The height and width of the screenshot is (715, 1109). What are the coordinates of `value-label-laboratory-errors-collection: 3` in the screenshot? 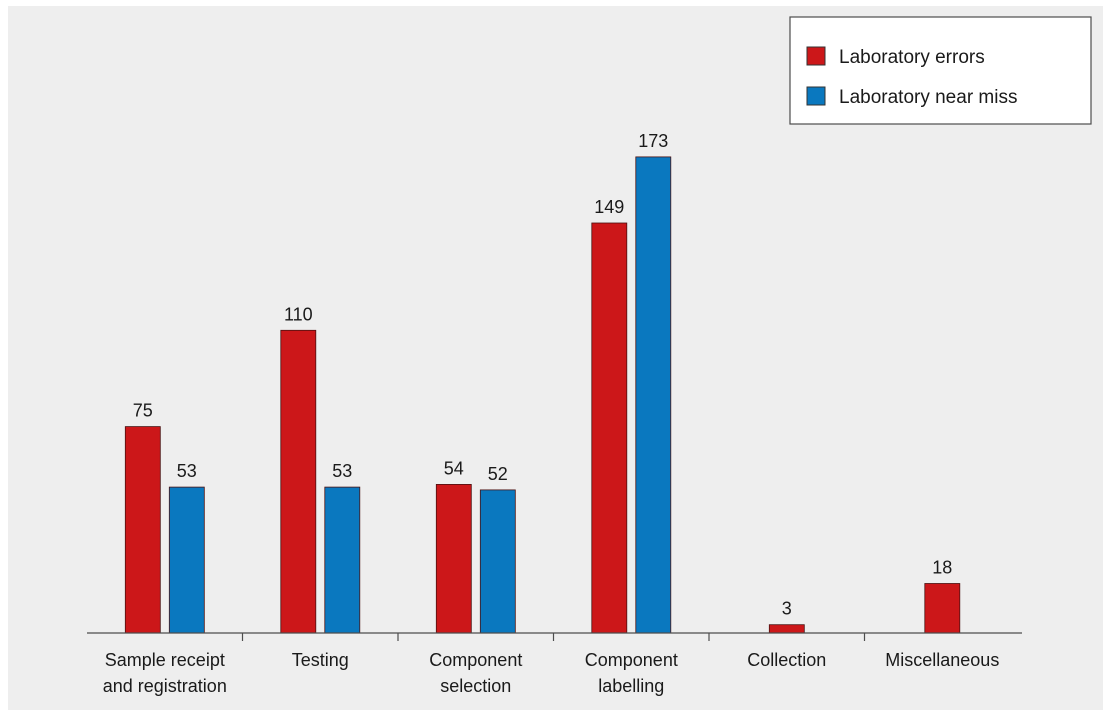 It's located at (787, 609).